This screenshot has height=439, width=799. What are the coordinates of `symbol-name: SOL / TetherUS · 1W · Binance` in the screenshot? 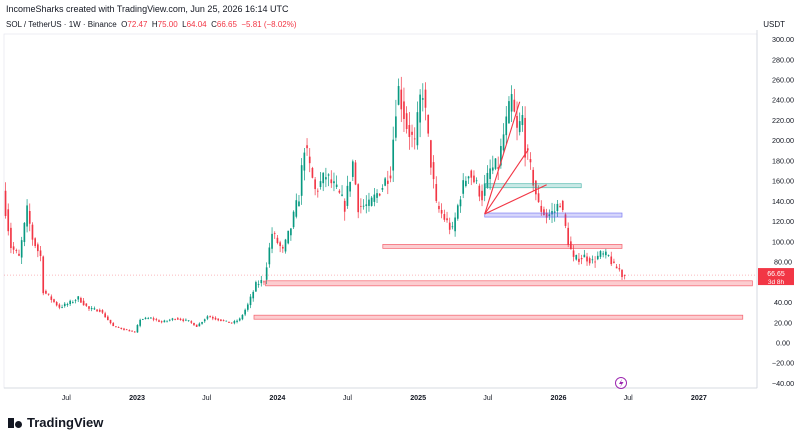 It's located at (61, 24).